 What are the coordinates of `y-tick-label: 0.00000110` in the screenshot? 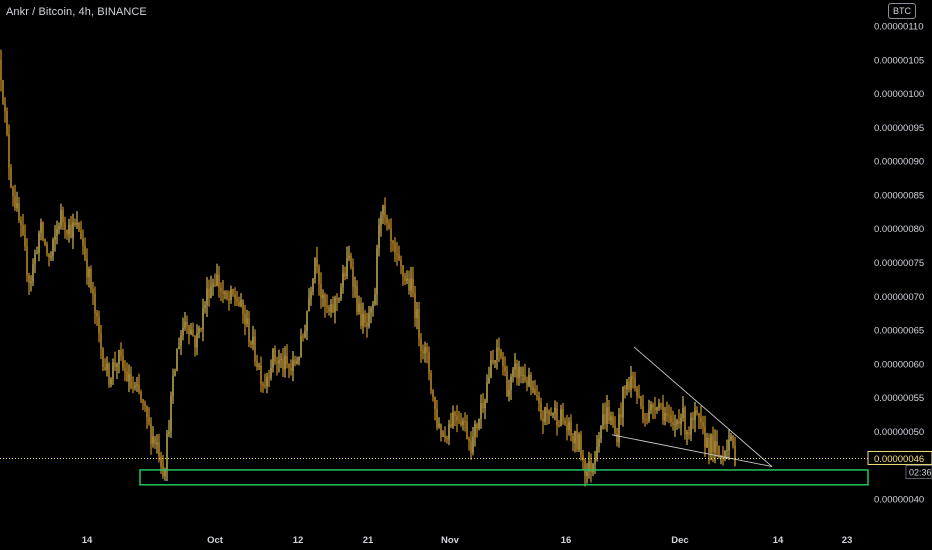 It's located at (899, 27).